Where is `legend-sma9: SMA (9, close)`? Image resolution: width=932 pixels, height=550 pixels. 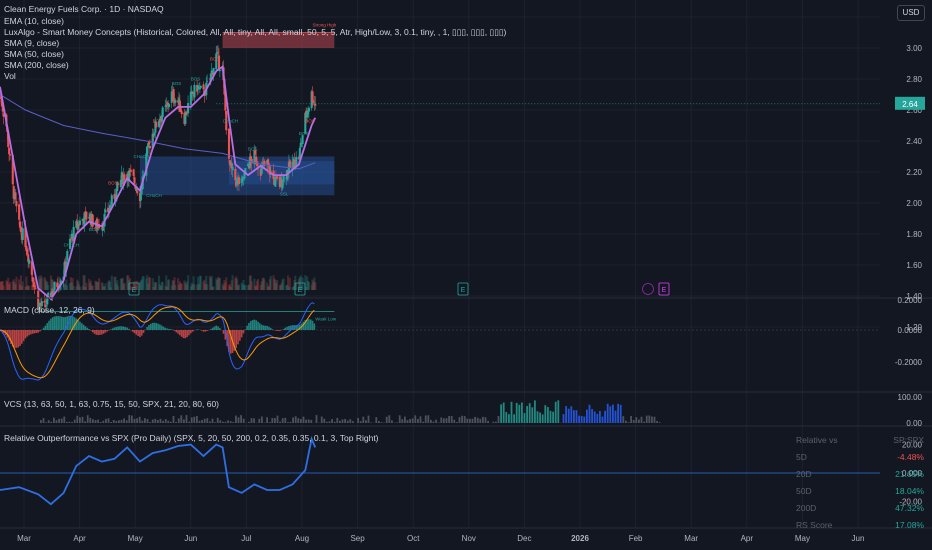
legend-sma9: SMA (9, close) is located at coordinates (32, 43).